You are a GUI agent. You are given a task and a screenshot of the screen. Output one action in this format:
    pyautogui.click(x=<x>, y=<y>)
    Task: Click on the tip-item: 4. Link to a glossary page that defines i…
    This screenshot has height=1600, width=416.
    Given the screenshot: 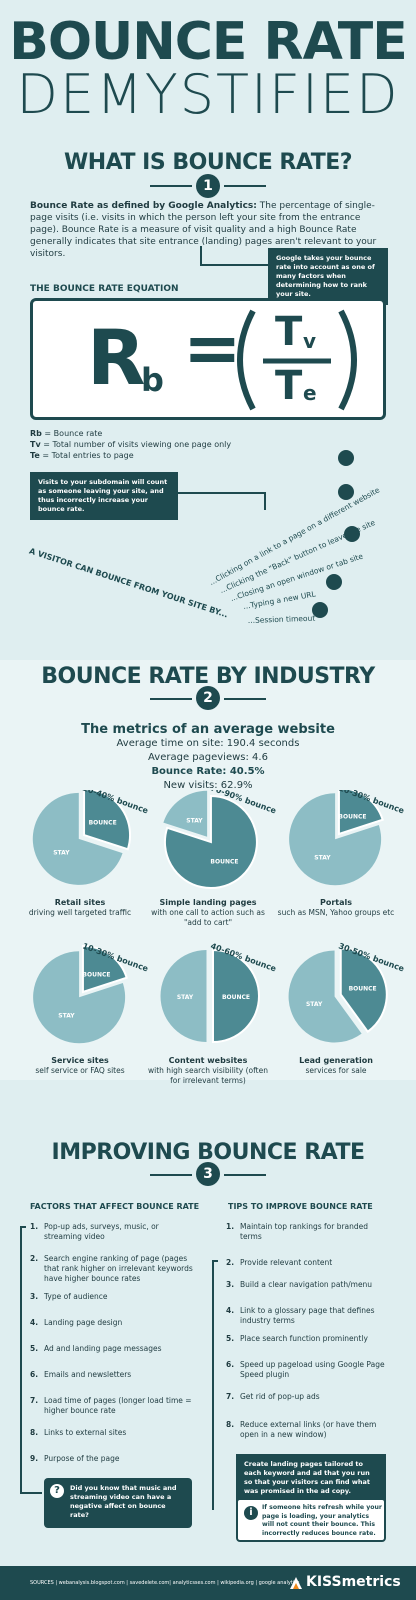 What is the action you would take?
    pyautogui.click(x=300, y=1315)
    